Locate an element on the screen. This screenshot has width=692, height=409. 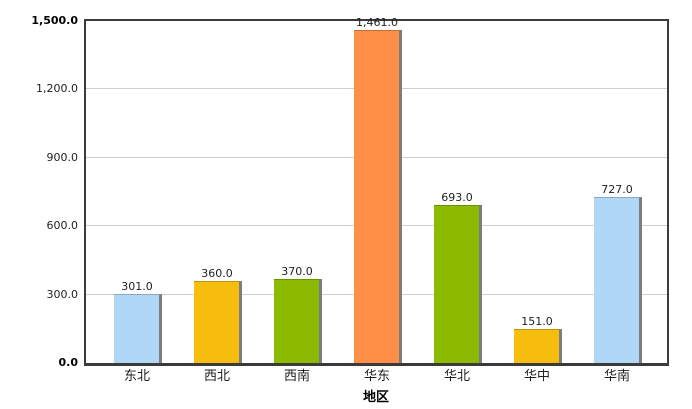
bar-value-label: 360.0 is located at coordinates (217, 273).